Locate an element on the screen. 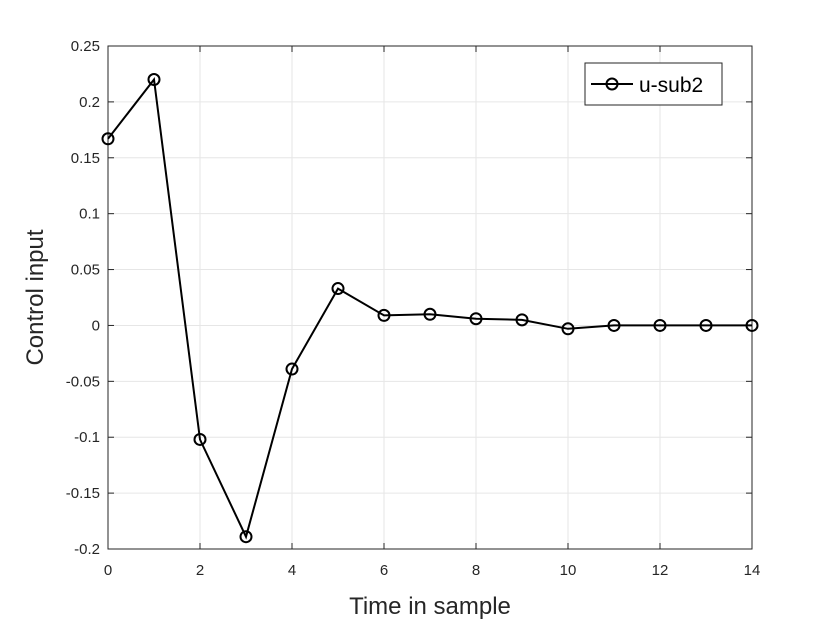  y-tick-label: 0.1 is located at coordinates (89, 214).